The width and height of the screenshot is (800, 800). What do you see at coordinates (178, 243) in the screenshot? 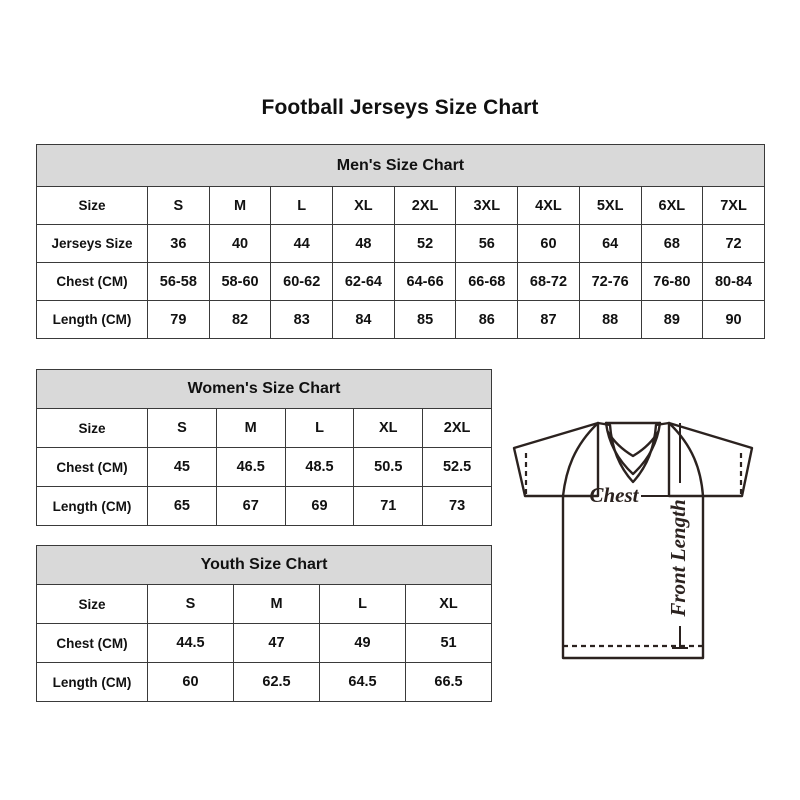
I see `table-cell: 36` at bounding box center [178, 243].